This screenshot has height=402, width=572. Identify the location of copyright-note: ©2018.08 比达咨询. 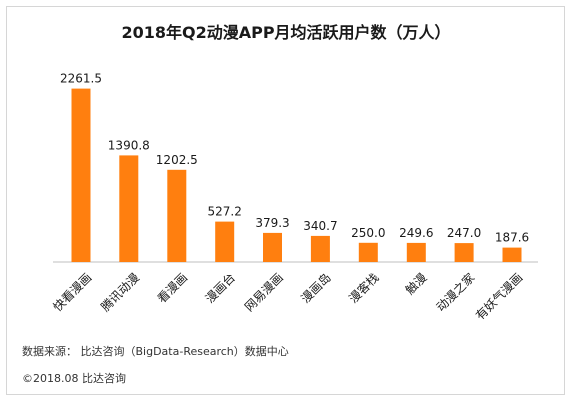
(74, 378).